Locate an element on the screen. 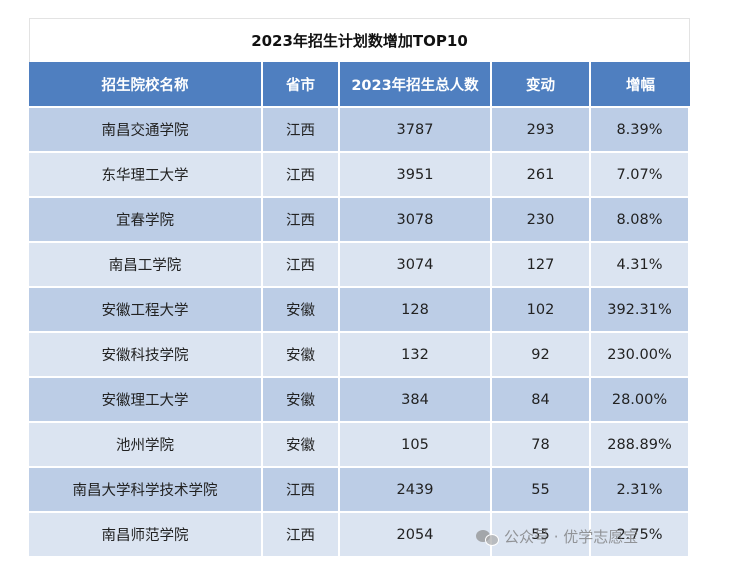 This screenshot has height=571, width=734. total-cell: 132 is located at coordinates (416, 355).